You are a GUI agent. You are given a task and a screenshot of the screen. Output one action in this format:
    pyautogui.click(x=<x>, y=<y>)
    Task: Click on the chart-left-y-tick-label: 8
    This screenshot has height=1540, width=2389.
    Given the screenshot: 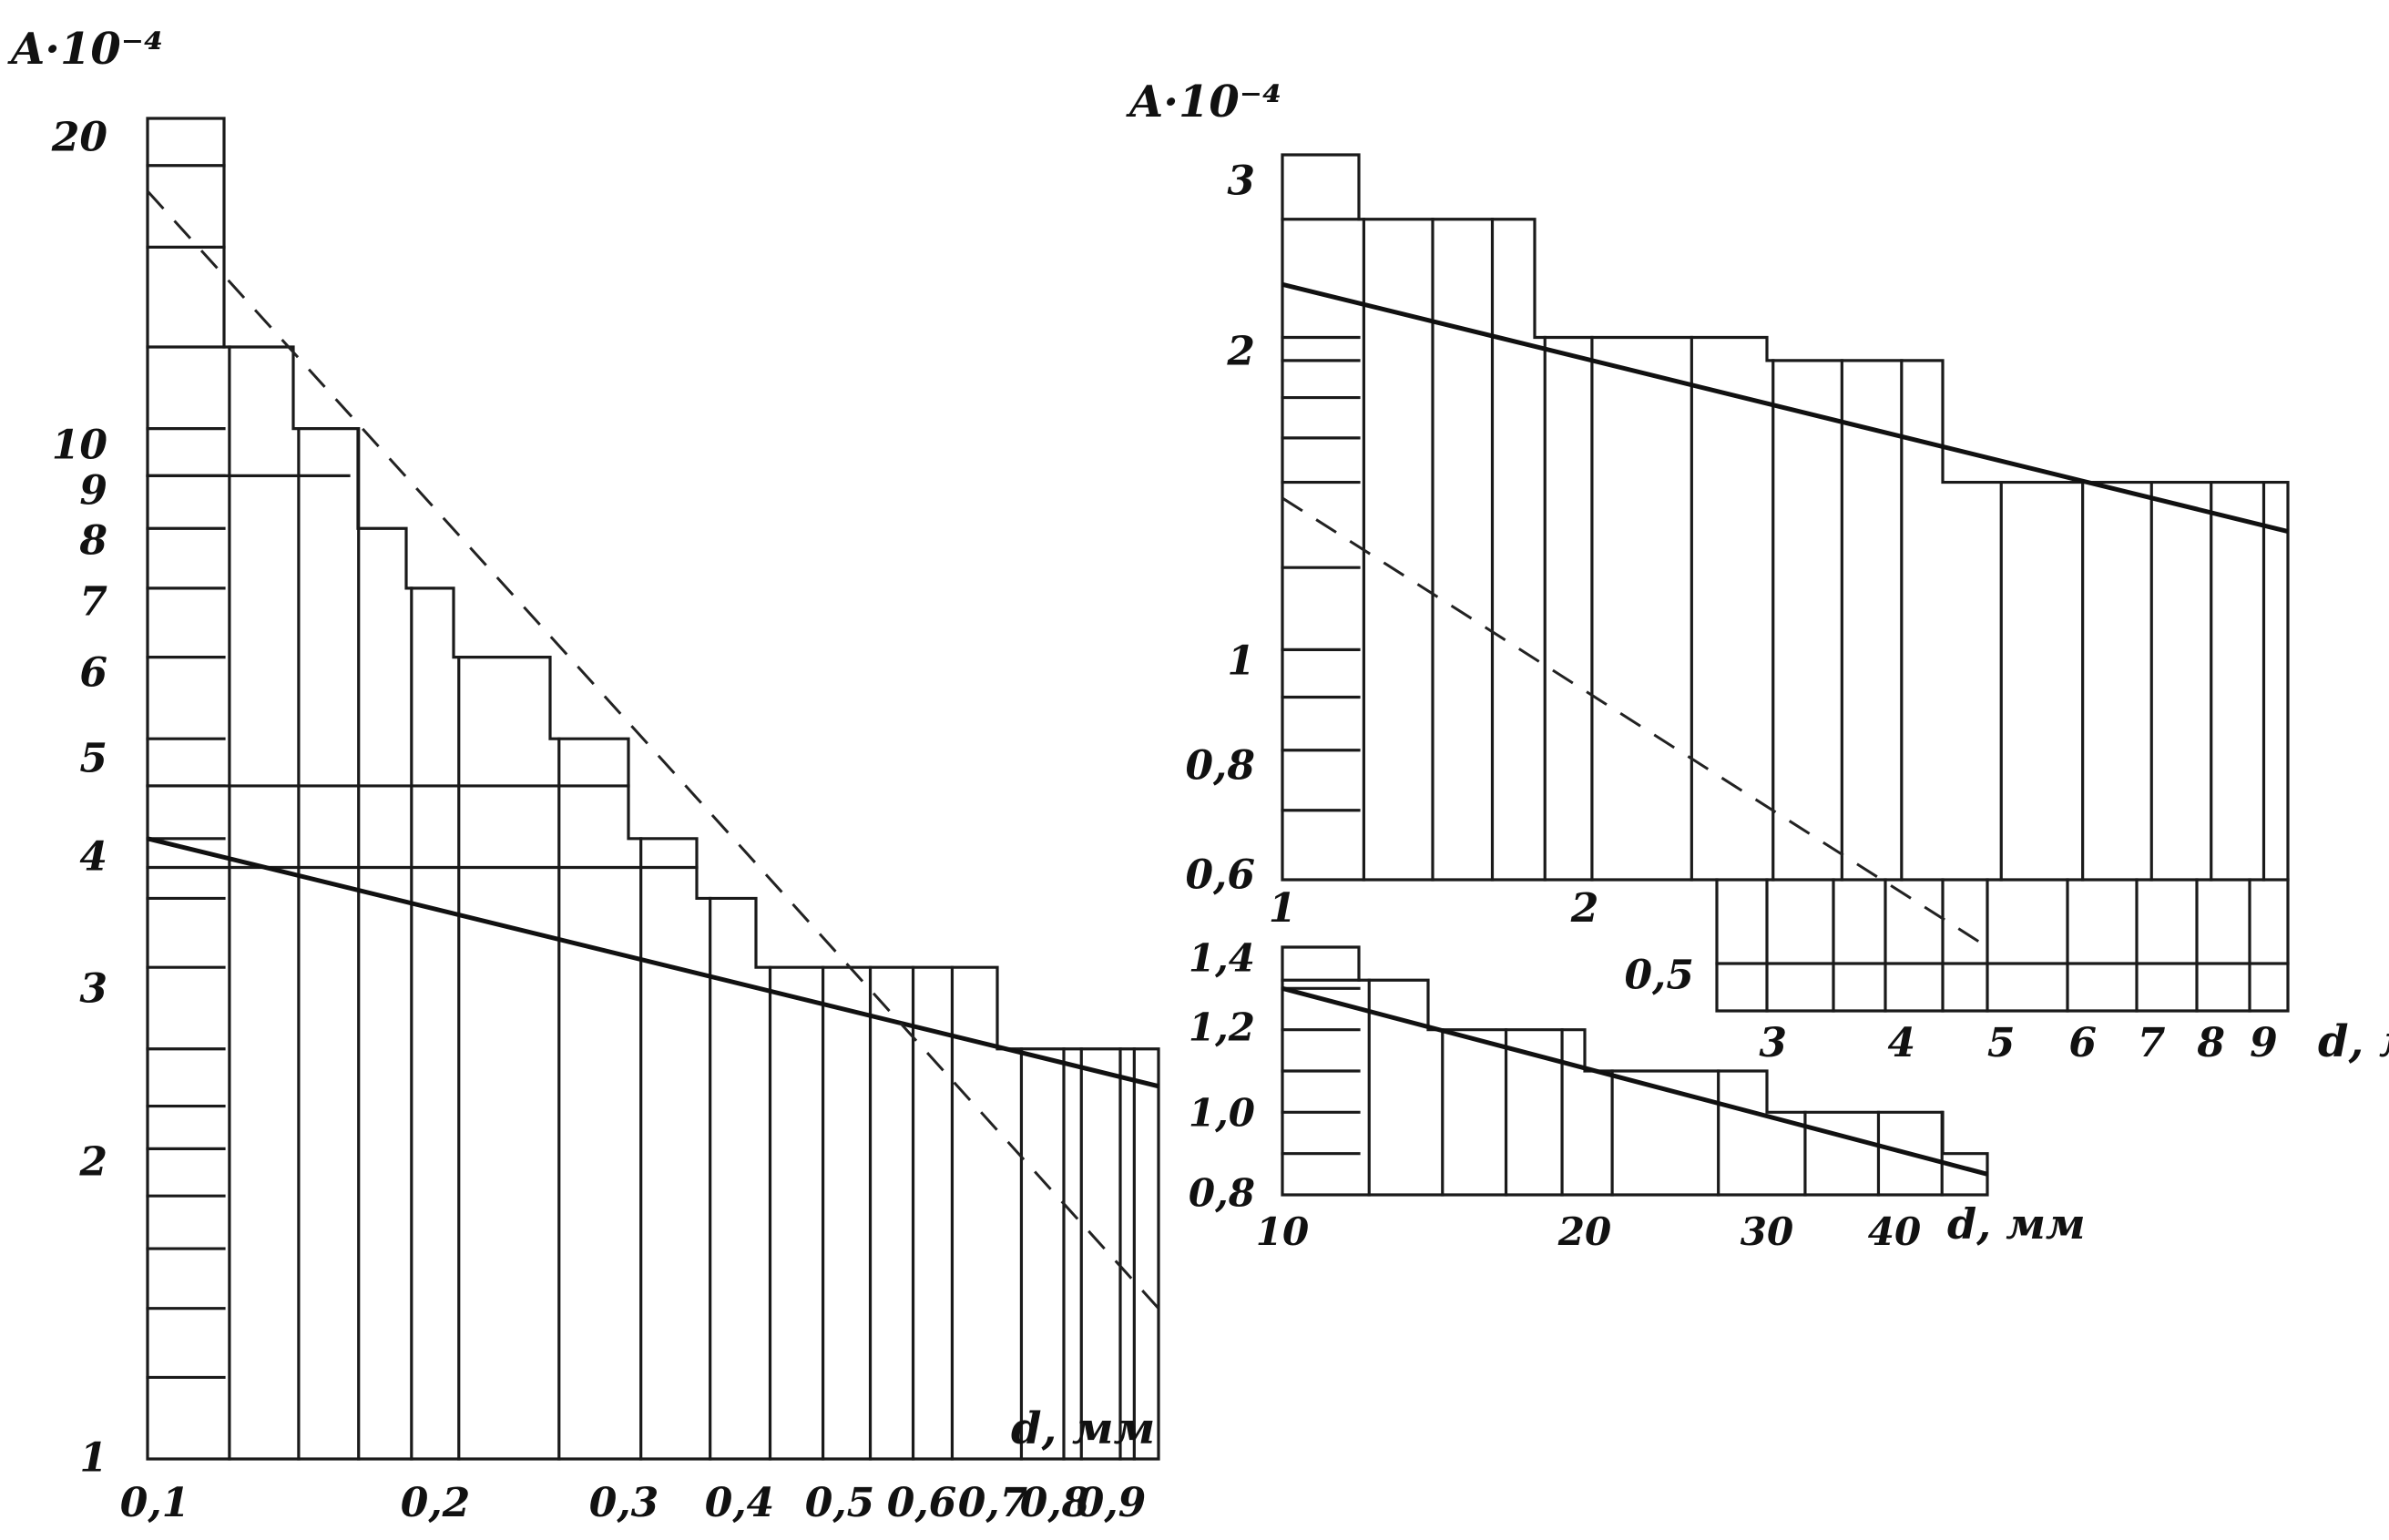 What is the action you would take?
    pyautogui.click(x=92, y=540)
    